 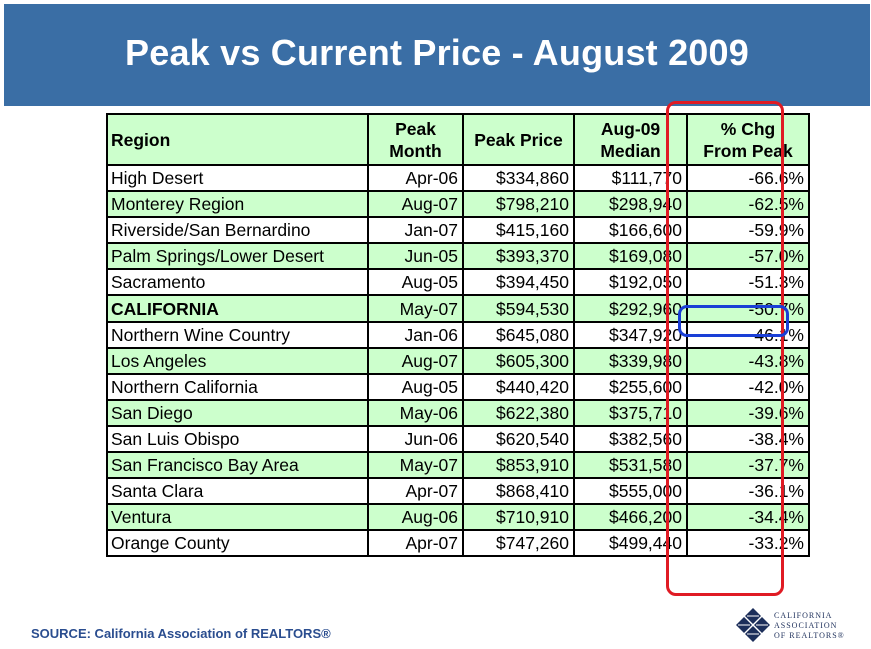 I want to click on header-pct-change-line2: From Peak, so click(x=748, y=150).